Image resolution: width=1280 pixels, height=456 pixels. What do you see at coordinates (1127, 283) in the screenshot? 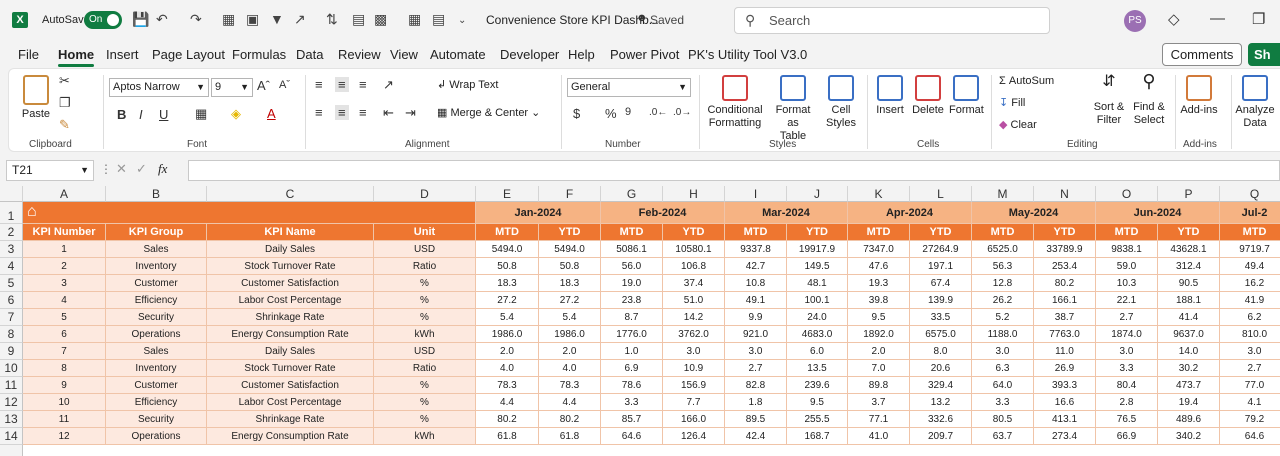
I see `data-cell: 10.3` at bounding box center [1127, 283].